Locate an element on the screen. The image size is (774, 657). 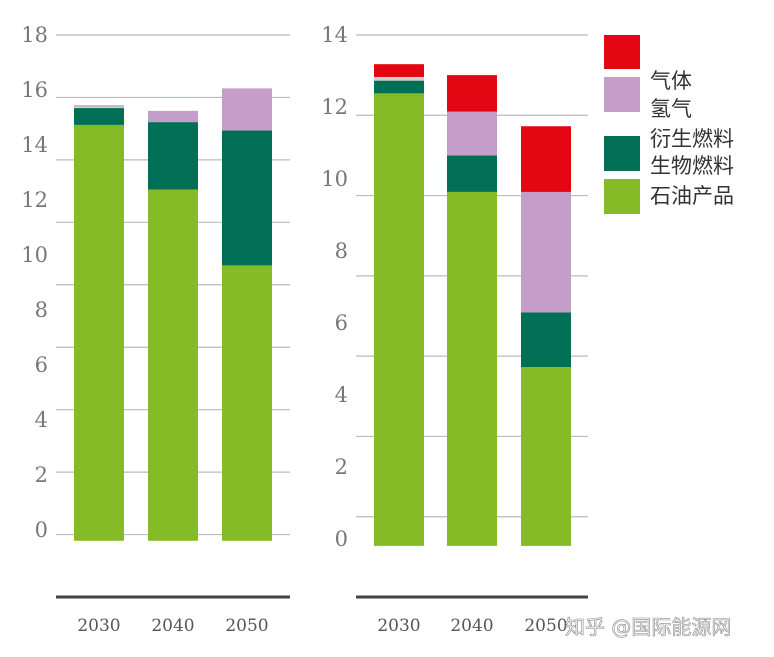
legend-label: 气体 is located at coordinates (671, 81).